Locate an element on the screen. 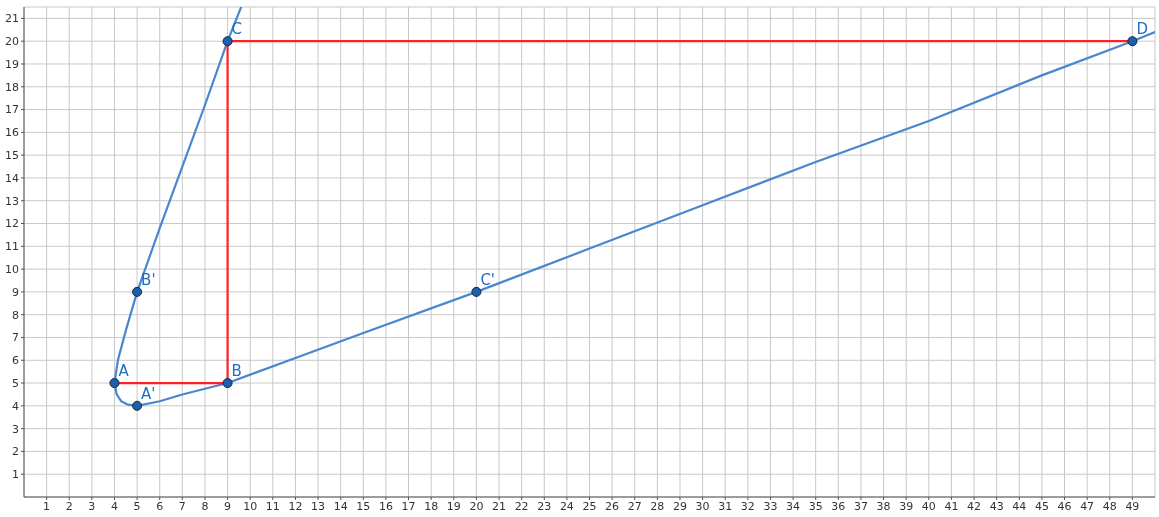 This screenshot has width=1159, height=517. x-tick-label: 12 is located at coordinates (295, 506).